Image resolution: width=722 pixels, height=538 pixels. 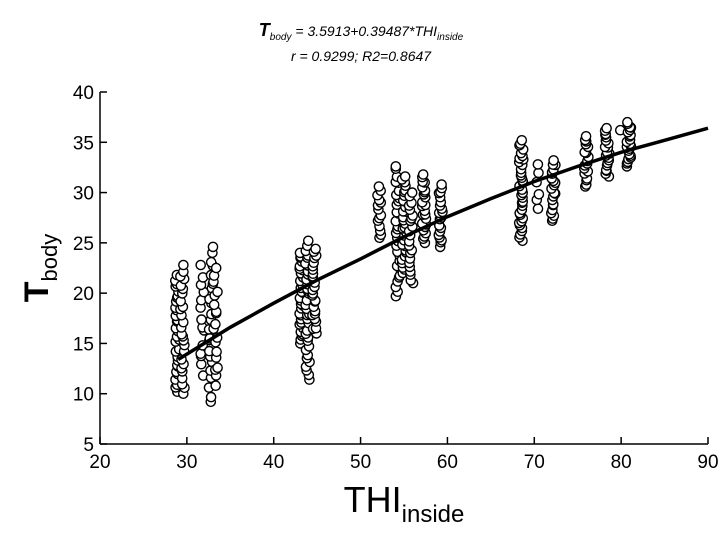 I want to click on y-tick-label: 25, so click(x=83, y=244).